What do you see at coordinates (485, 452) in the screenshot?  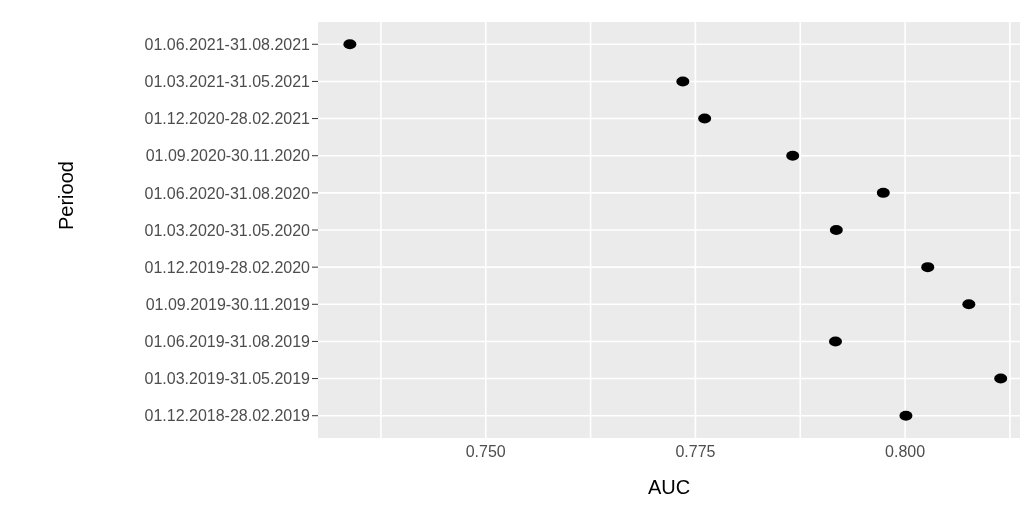 I see `x-tick-label: 0.750` at bounding box center [485, 452].